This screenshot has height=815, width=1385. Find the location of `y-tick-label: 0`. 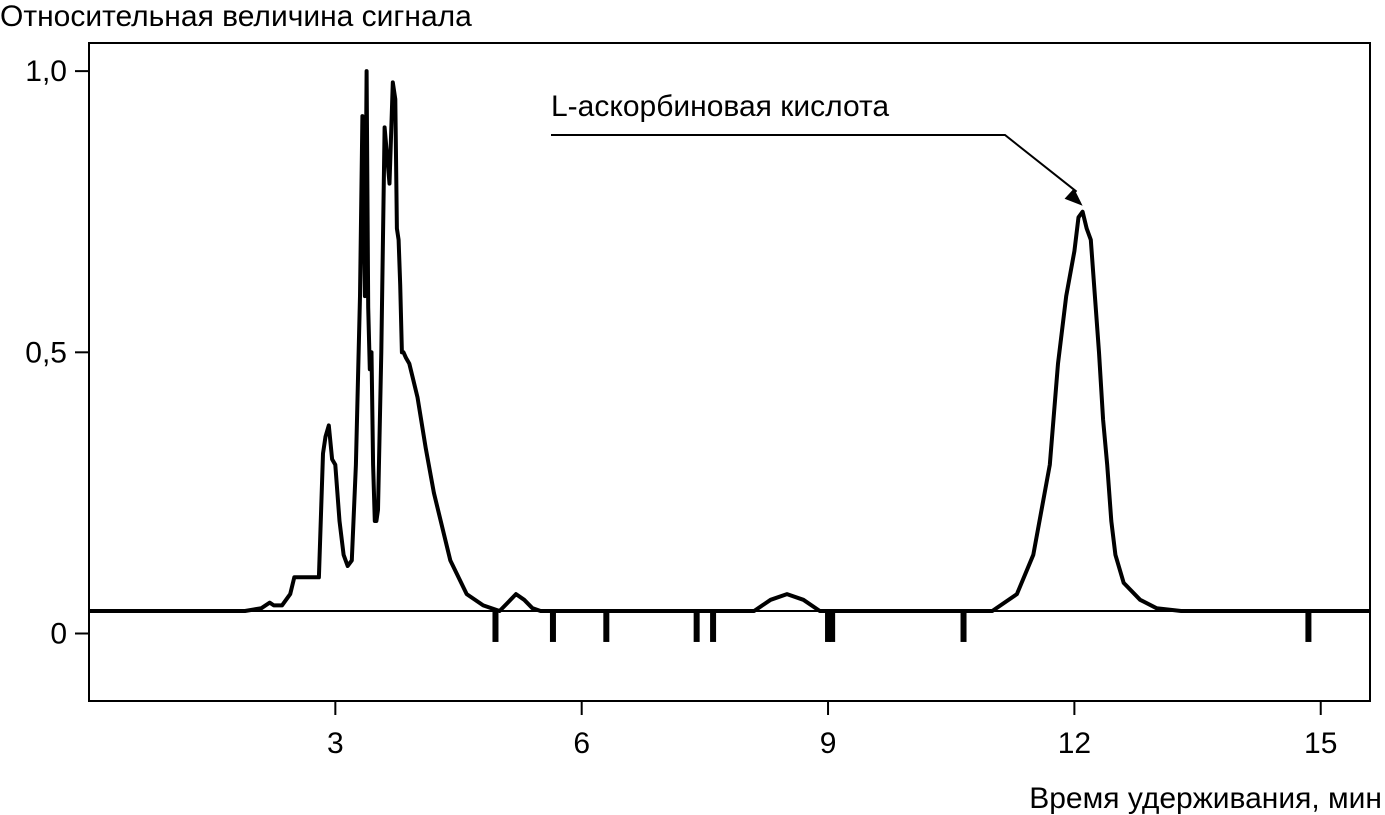

y-tick-label: 0 is located at coordinates (58, 634).